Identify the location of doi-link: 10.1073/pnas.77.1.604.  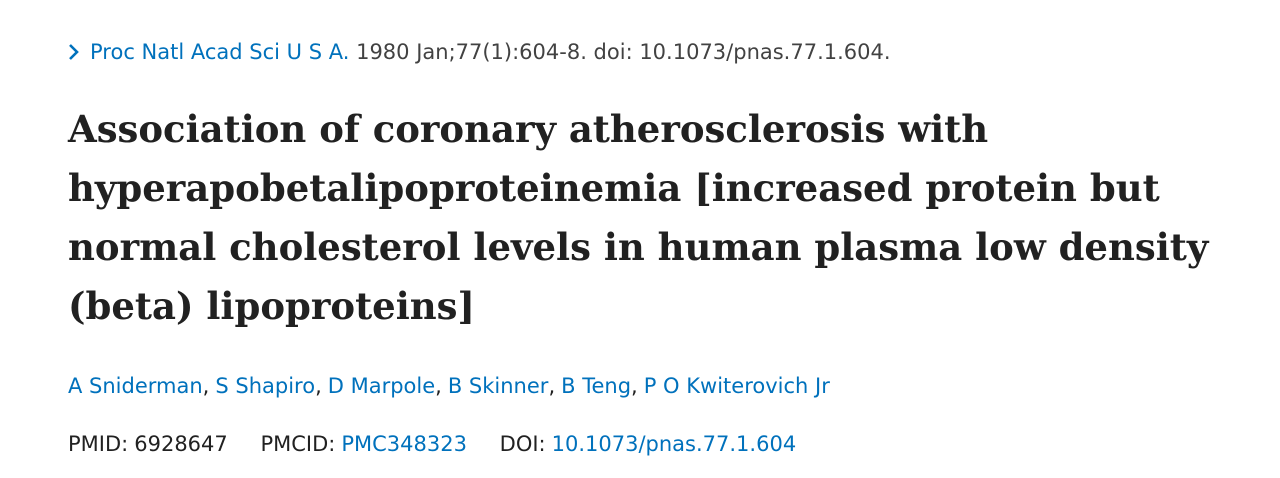
(674, 444).